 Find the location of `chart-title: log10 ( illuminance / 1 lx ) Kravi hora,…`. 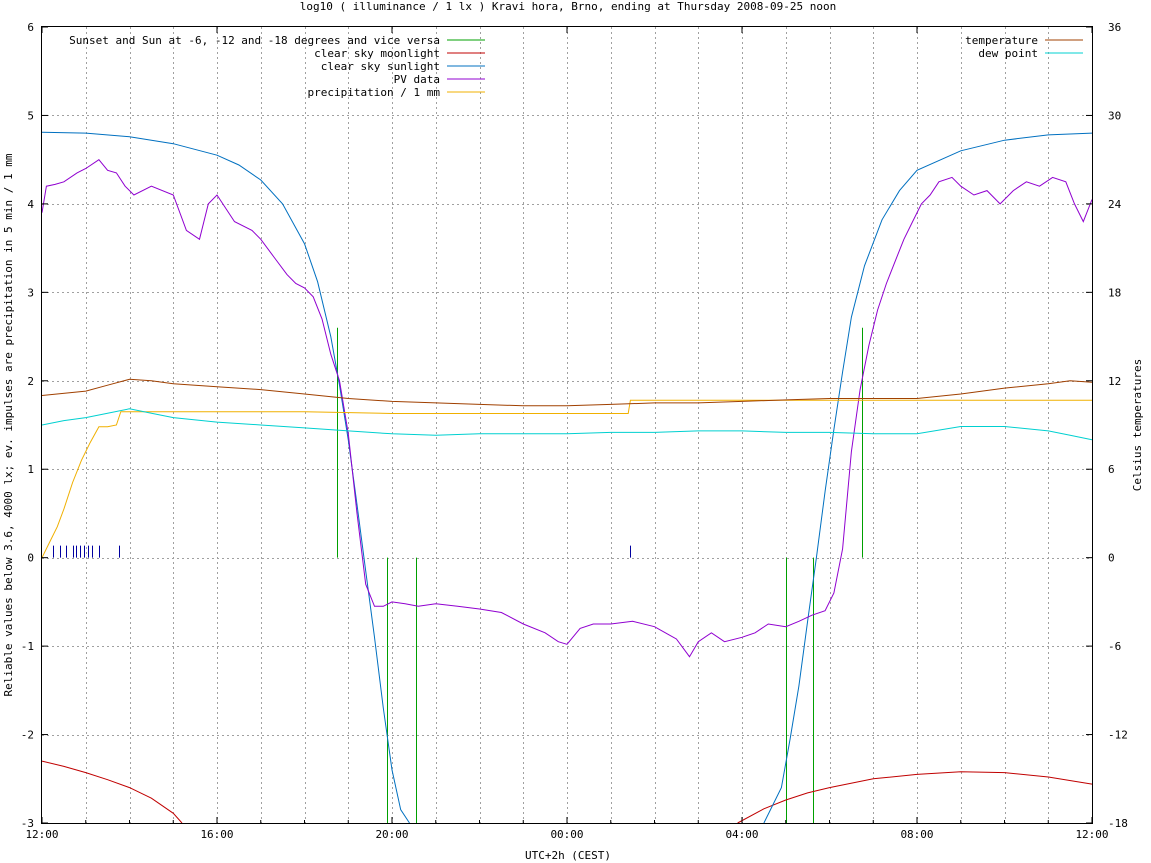

chart-title: log10 ( illuminance / 1 lx ) Kravi hora,… is located at coordinates (568, 6).